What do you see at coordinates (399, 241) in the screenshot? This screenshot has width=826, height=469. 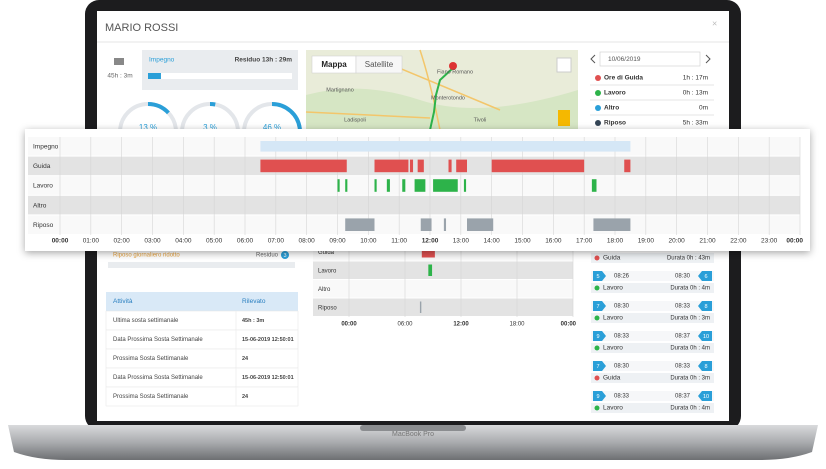 I see `x-tick-label: 11:00` at bounding box center [399, 241].